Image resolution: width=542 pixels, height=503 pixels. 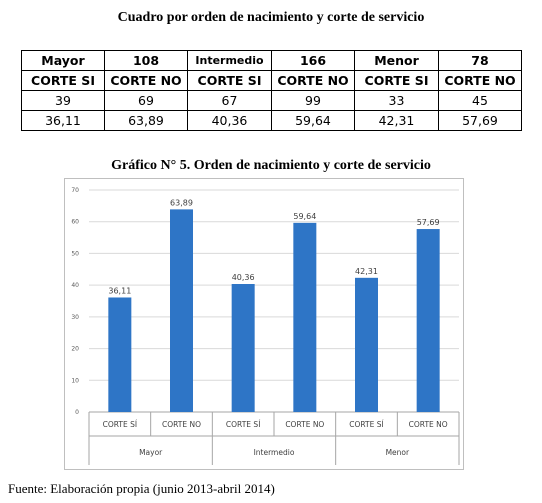 What do you see at coordinates (146, 60) in the screenshot?
I see `header-cell: 108` at bounding box center [146, 60].